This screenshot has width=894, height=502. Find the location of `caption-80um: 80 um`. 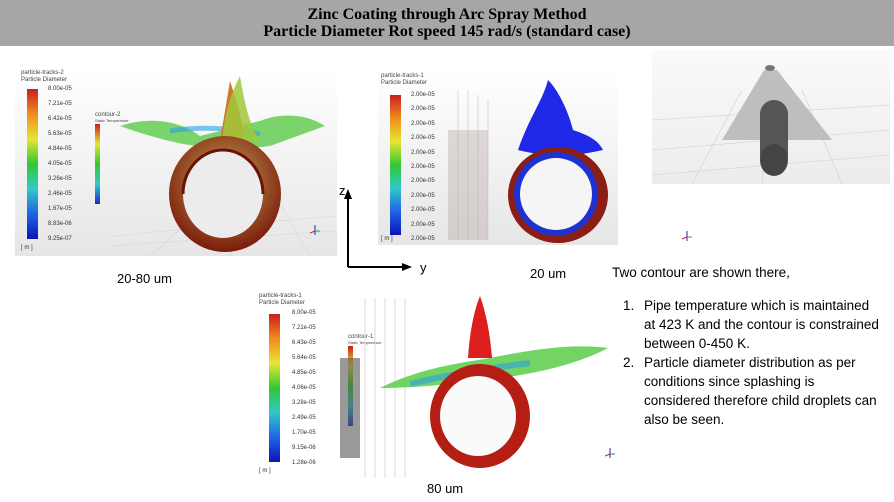

caption-80um: 80 um is located at coordinates (445, 488).